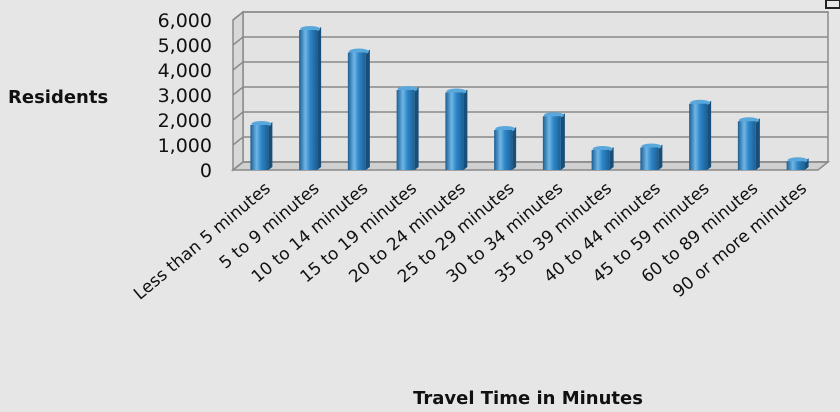  I want to click on y-tick-labels: 0 1,000 2,000 3,000 4,000 5,000 6,000, so click(185, 96).